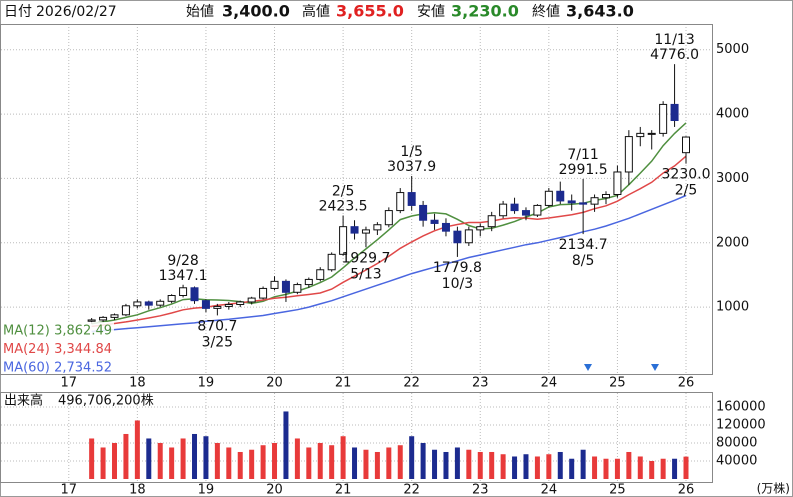 Image resolution: width=793 pixels, height=497 pixels. Describe the element at coordinates (343, 192) in the screenshot. I see `high-date: 2/5` at that location.